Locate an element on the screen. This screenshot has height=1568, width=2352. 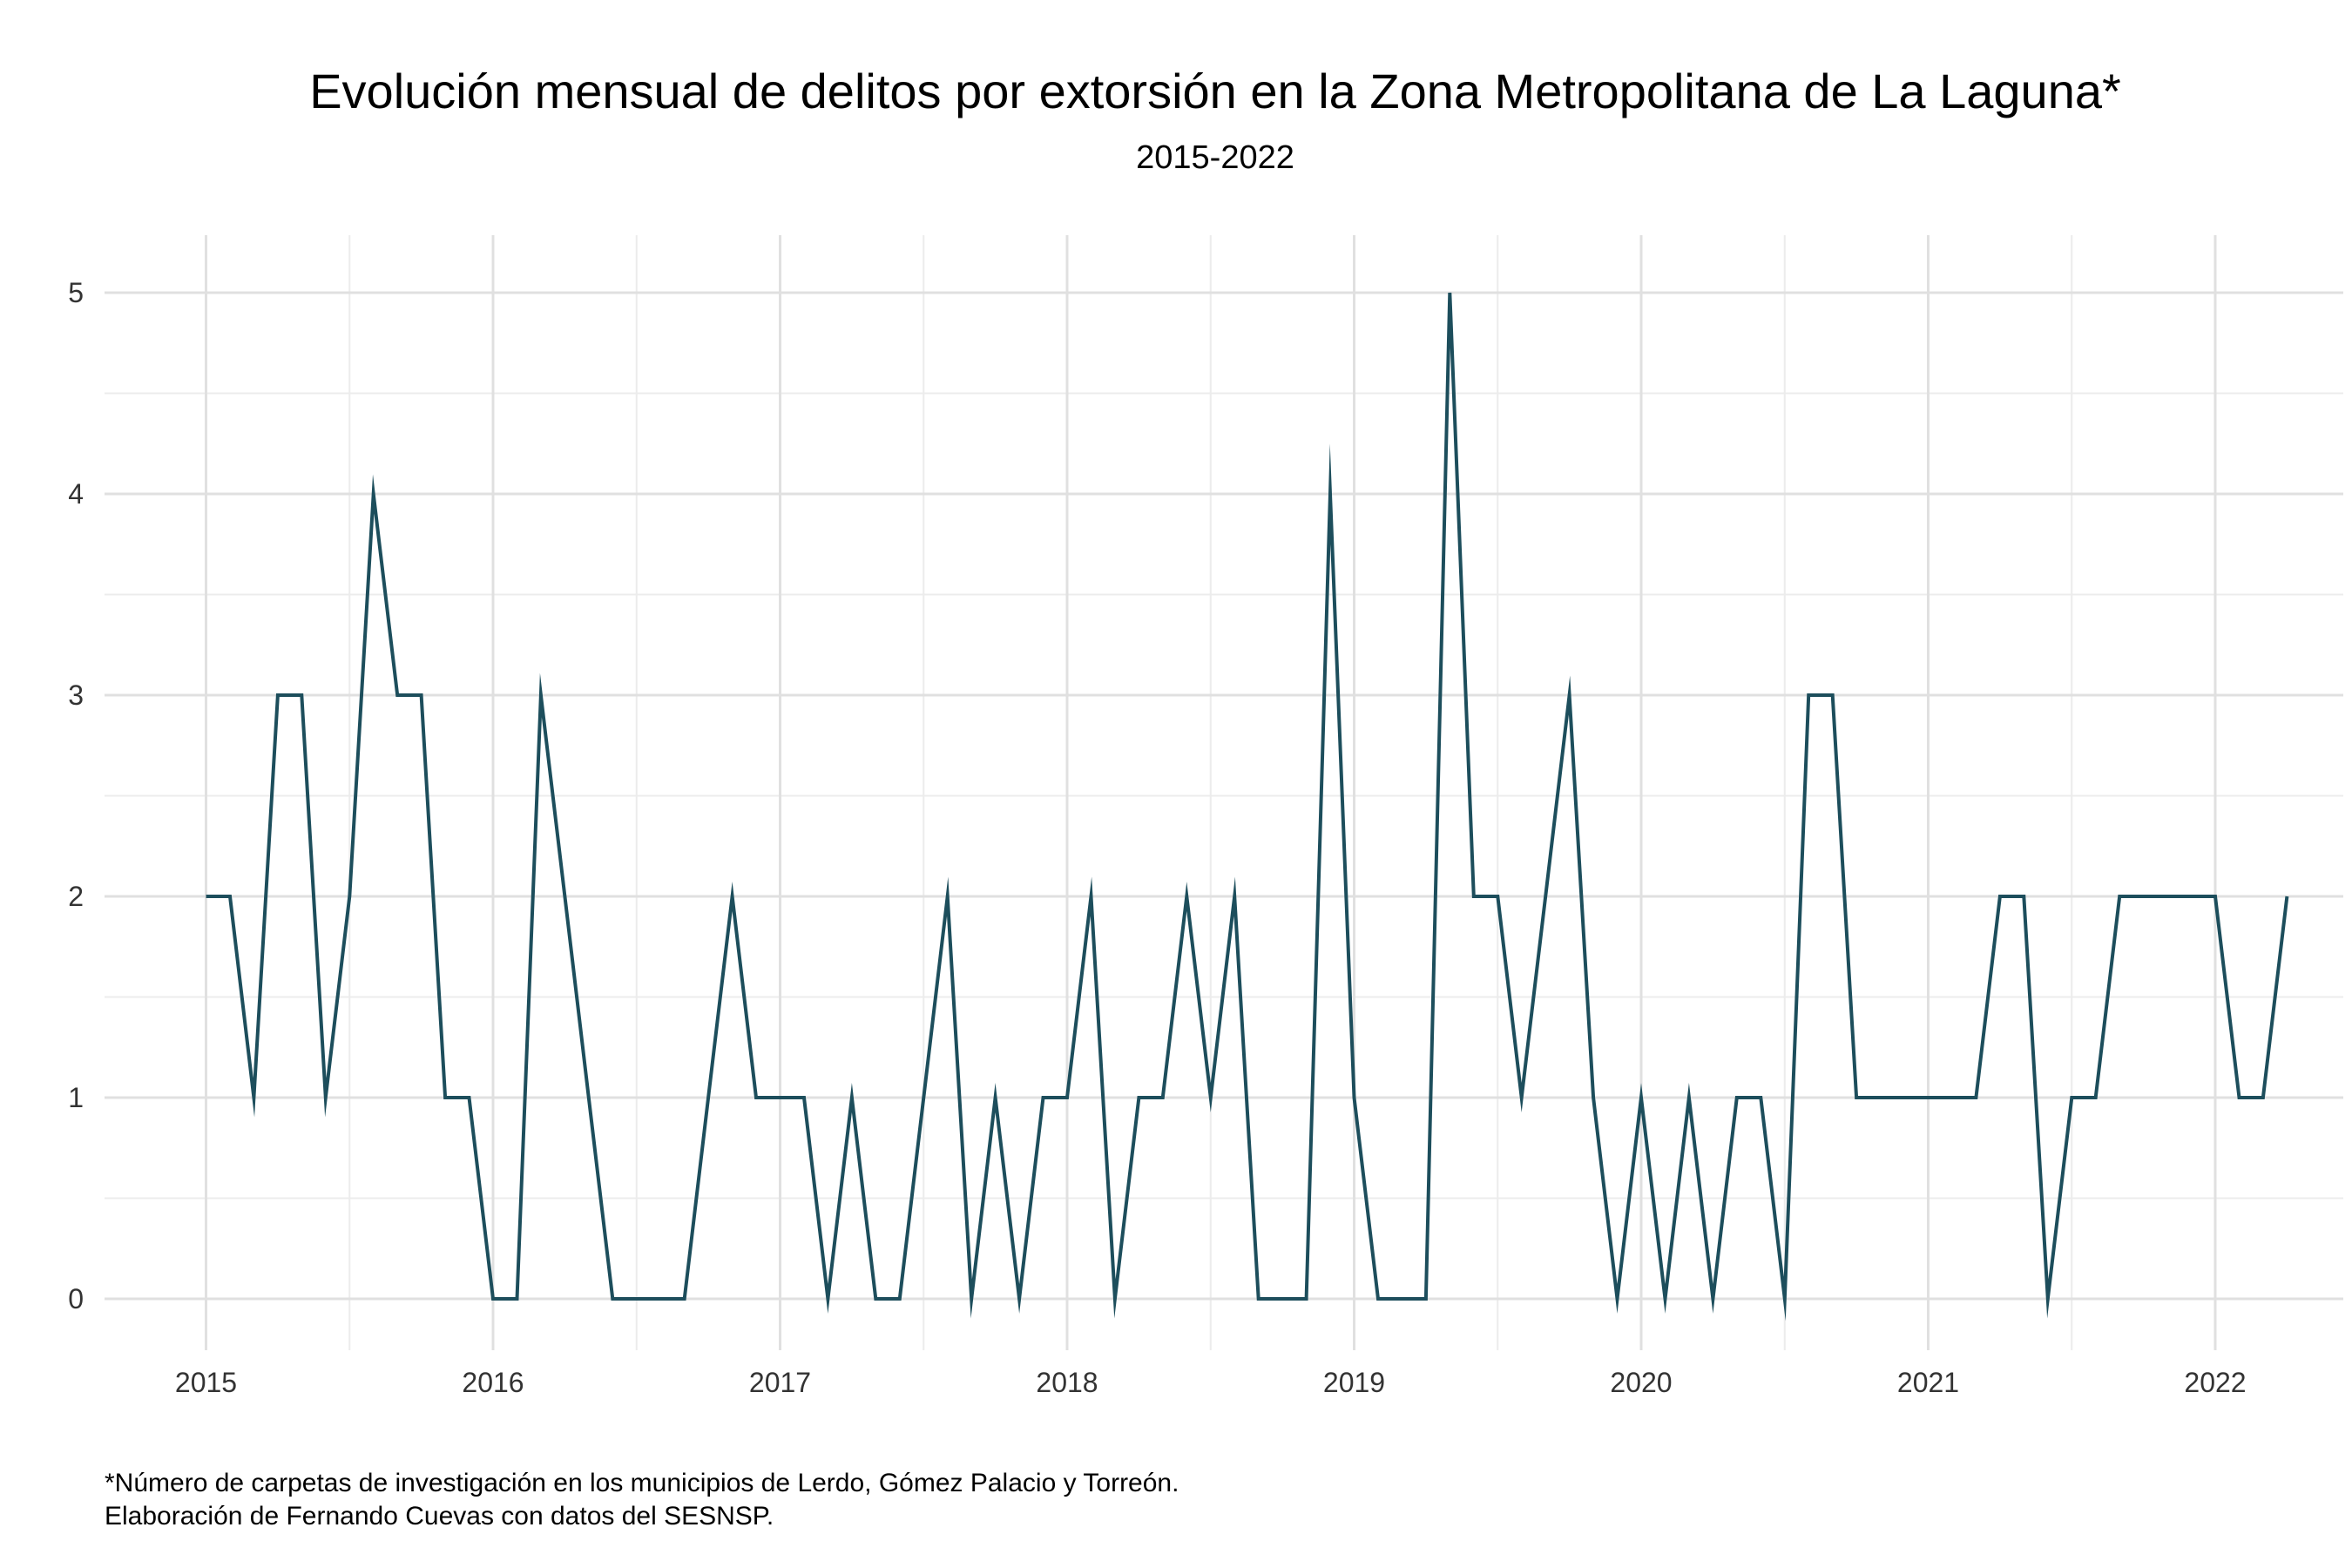
x-tick-label: 2017 is located at coordinates (780, 1382).